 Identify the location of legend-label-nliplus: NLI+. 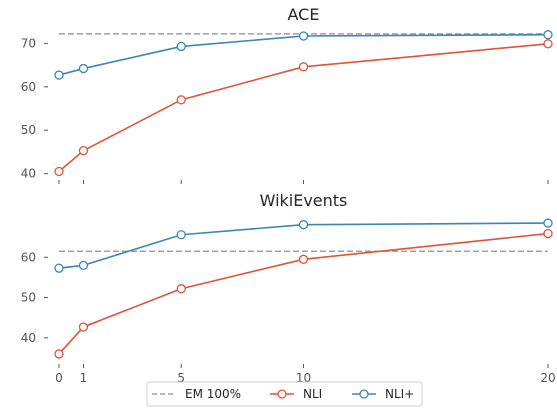
(399, 394).